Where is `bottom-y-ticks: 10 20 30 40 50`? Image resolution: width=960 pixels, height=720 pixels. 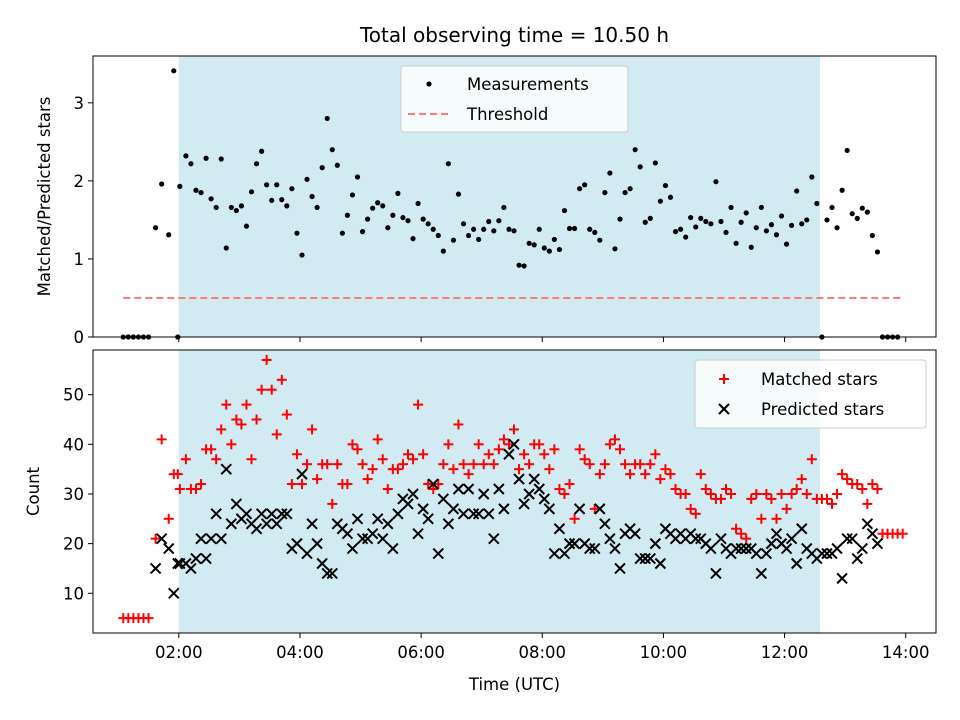 bottom-y-ticks: 10 20 30 40 50 is located at coordinates (78, 494).